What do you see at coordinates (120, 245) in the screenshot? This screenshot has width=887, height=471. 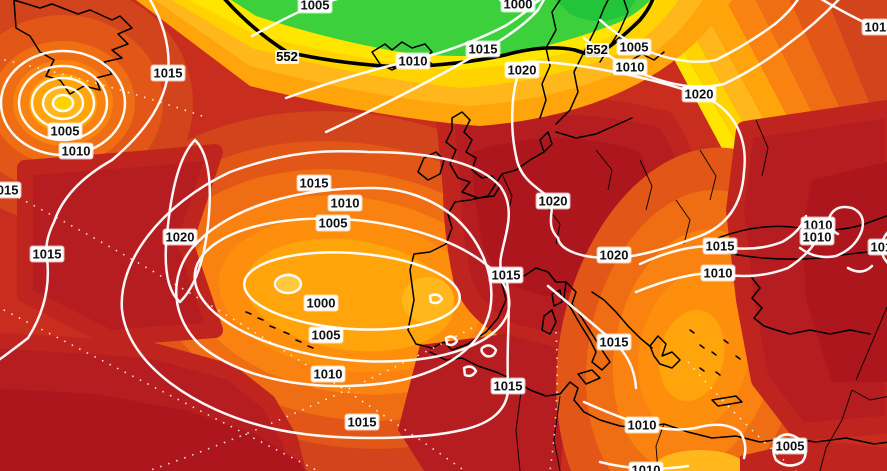 I see `cold-dark-wedge-west` at bounding box center [120, 245].